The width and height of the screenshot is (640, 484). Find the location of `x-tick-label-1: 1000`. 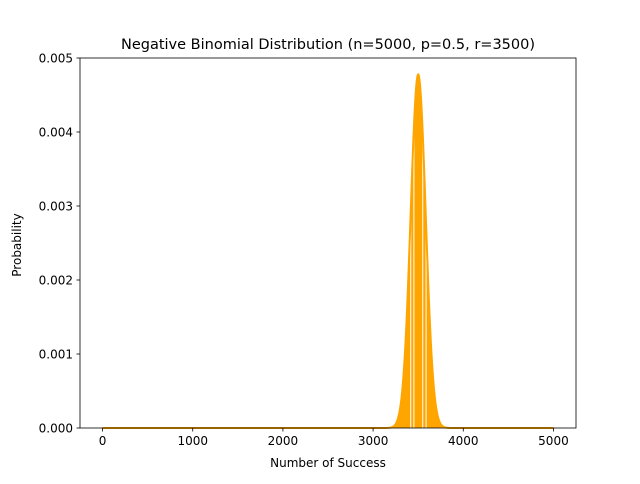

x-tick-label-1: 1000 is located at coordinates (192, 441).